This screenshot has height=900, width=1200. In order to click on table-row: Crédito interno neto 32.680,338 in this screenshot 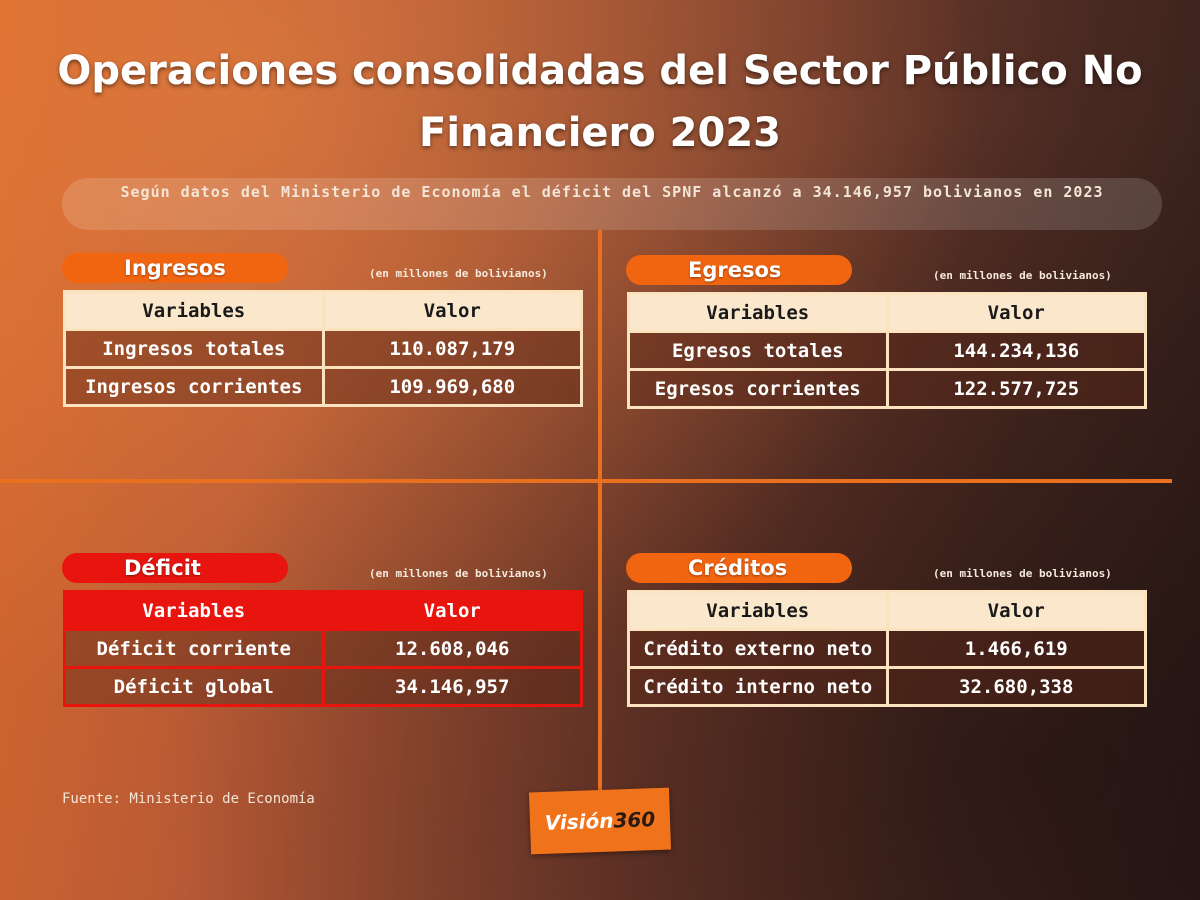, I will do `click(887, 686)`.